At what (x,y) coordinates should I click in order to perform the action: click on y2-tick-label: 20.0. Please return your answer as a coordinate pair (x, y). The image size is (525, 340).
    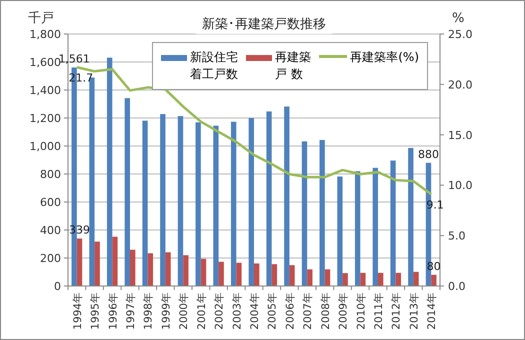
    Looking at the image, I should click on (460, 85).